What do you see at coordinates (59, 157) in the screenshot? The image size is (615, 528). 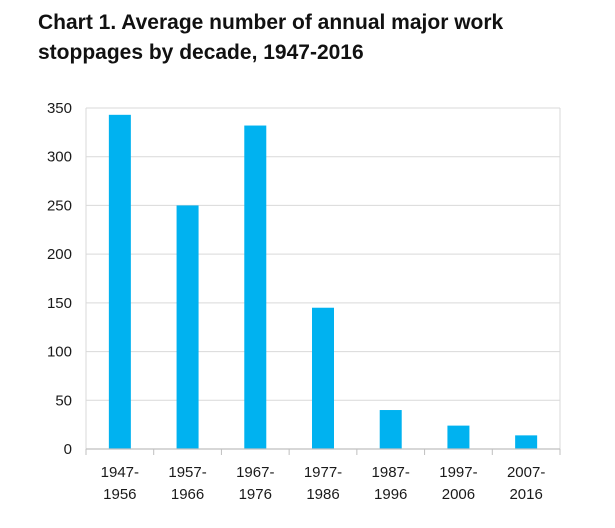 I see `y-tick-label: 300` at bounding box center [59, 157].